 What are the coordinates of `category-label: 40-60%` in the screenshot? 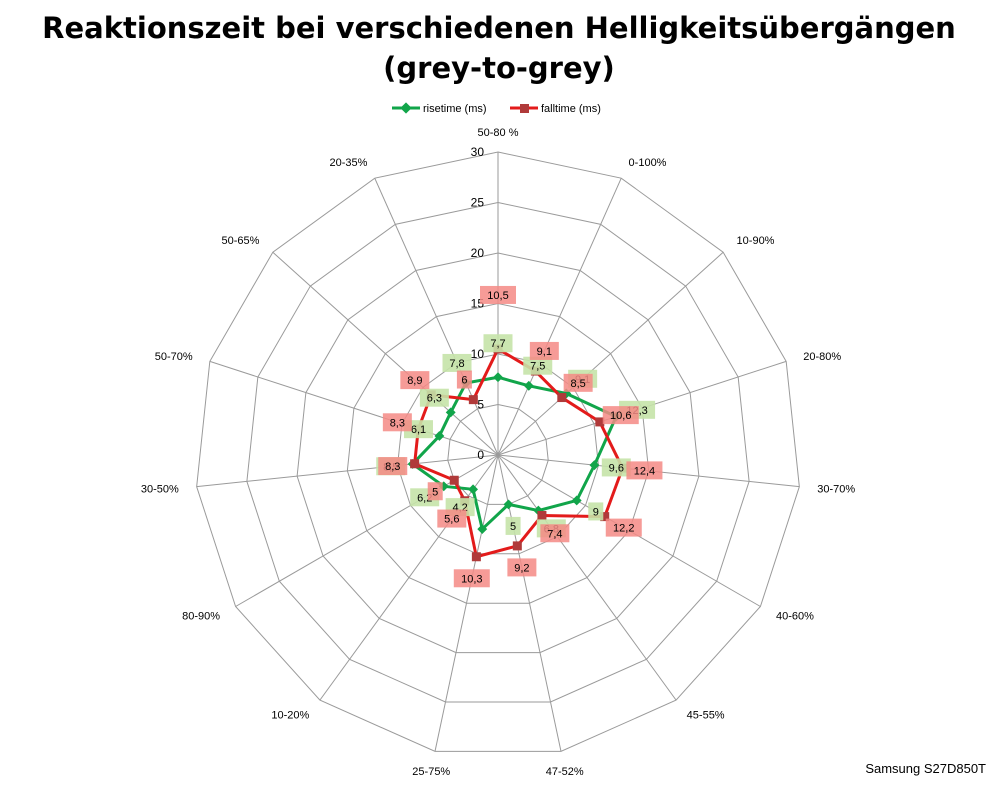 It's located at (795, 617).